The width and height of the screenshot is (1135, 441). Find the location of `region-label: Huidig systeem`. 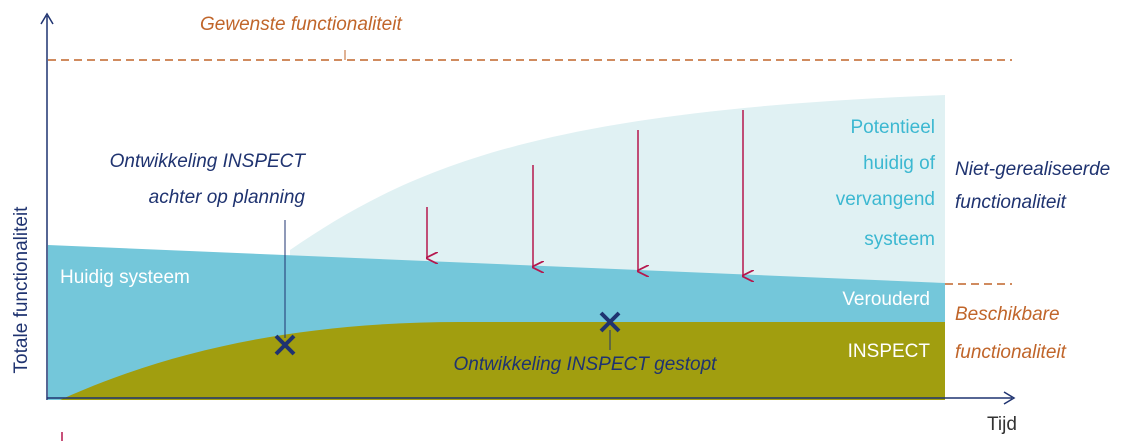

region-label: Huidig systeem is located at coordinates (125, 277).